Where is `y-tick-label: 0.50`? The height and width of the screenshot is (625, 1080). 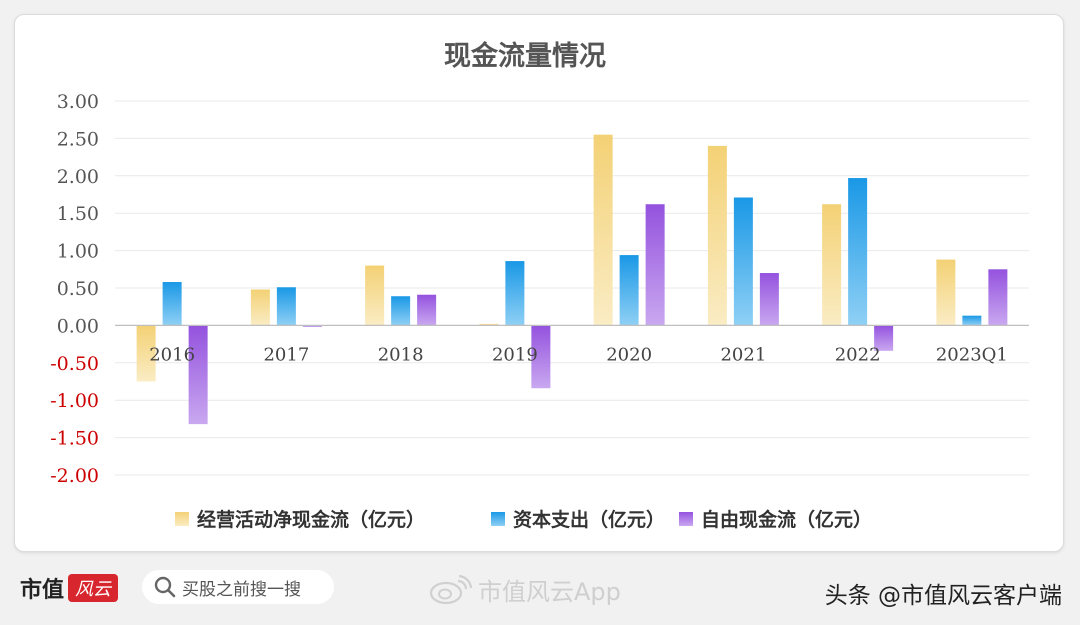 y-tick-label: 0.50 is located at coordinates (78, 289).